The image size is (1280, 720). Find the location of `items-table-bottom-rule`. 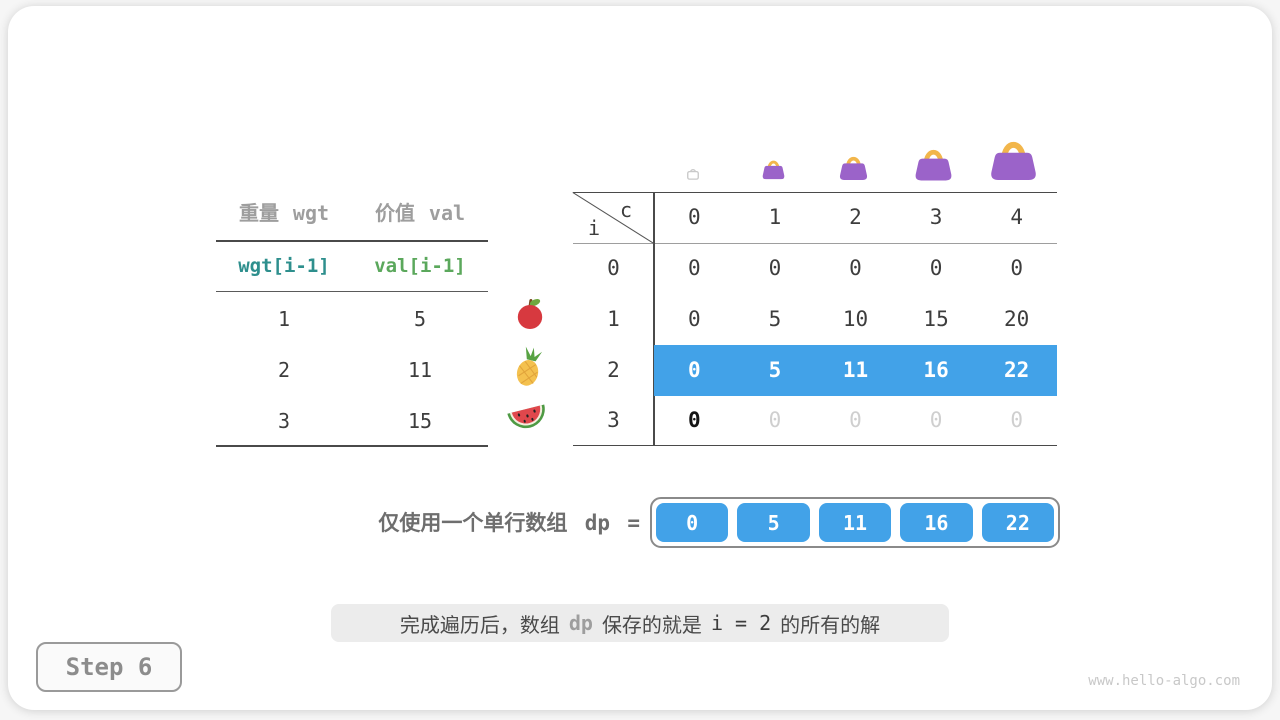

items-table-bottom-rule is located at coordinates (352, 446).